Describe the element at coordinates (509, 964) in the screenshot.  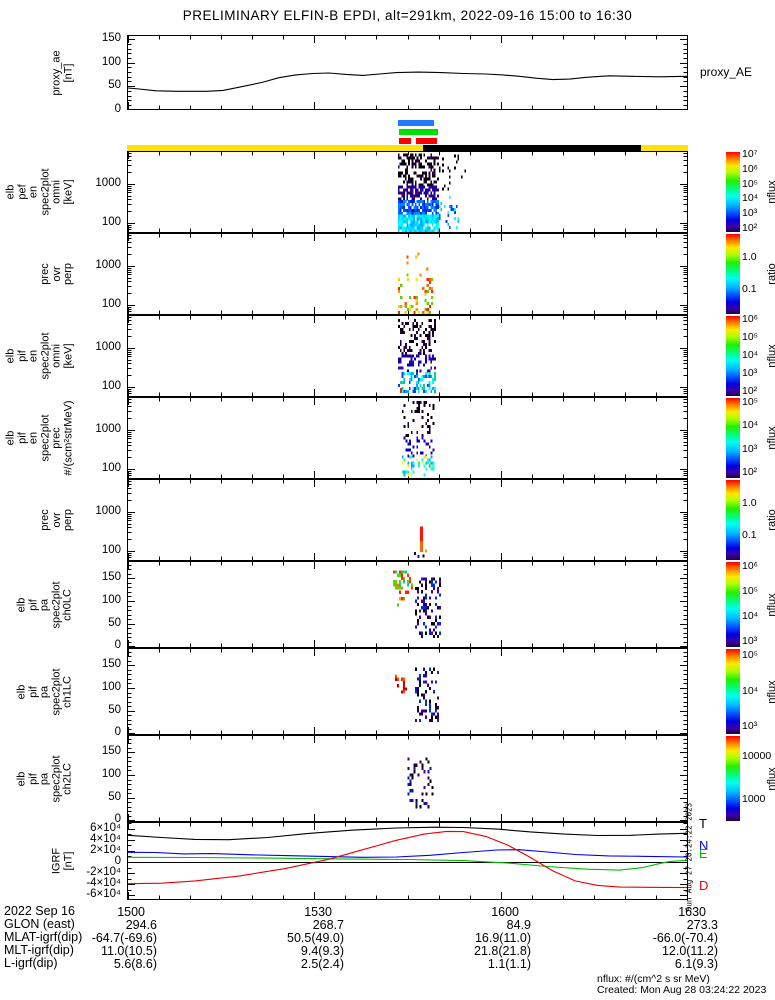
I see `table-cell: 1.1(1.1)` at that location.